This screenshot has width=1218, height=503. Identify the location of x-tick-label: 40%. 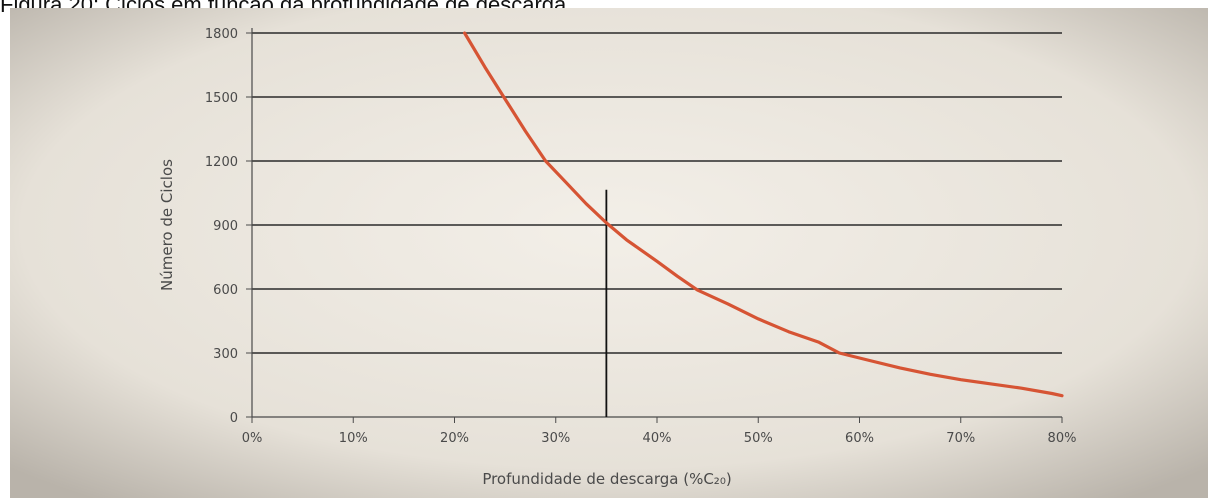
(657, 438).